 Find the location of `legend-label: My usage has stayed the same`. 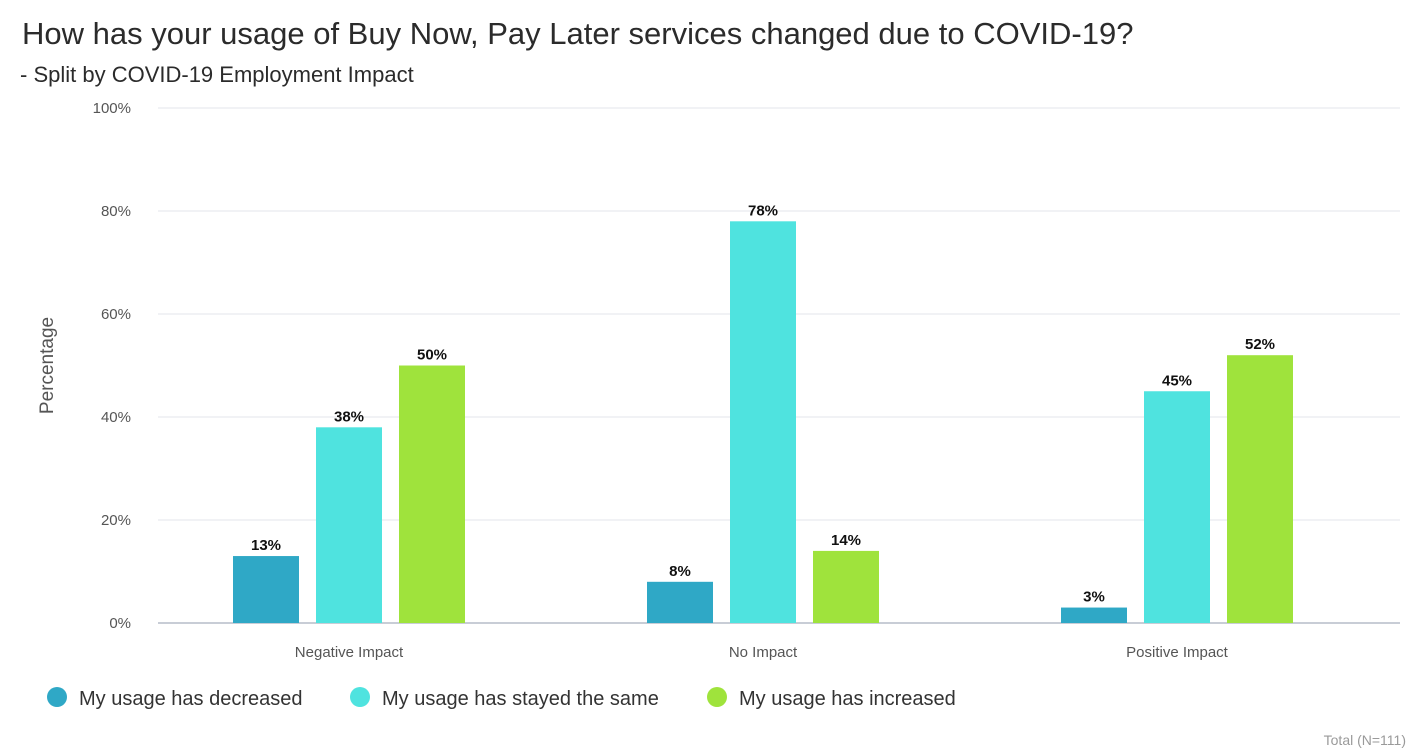

legend-label: My usage has stayed the same is located at coordinates (520, 699).